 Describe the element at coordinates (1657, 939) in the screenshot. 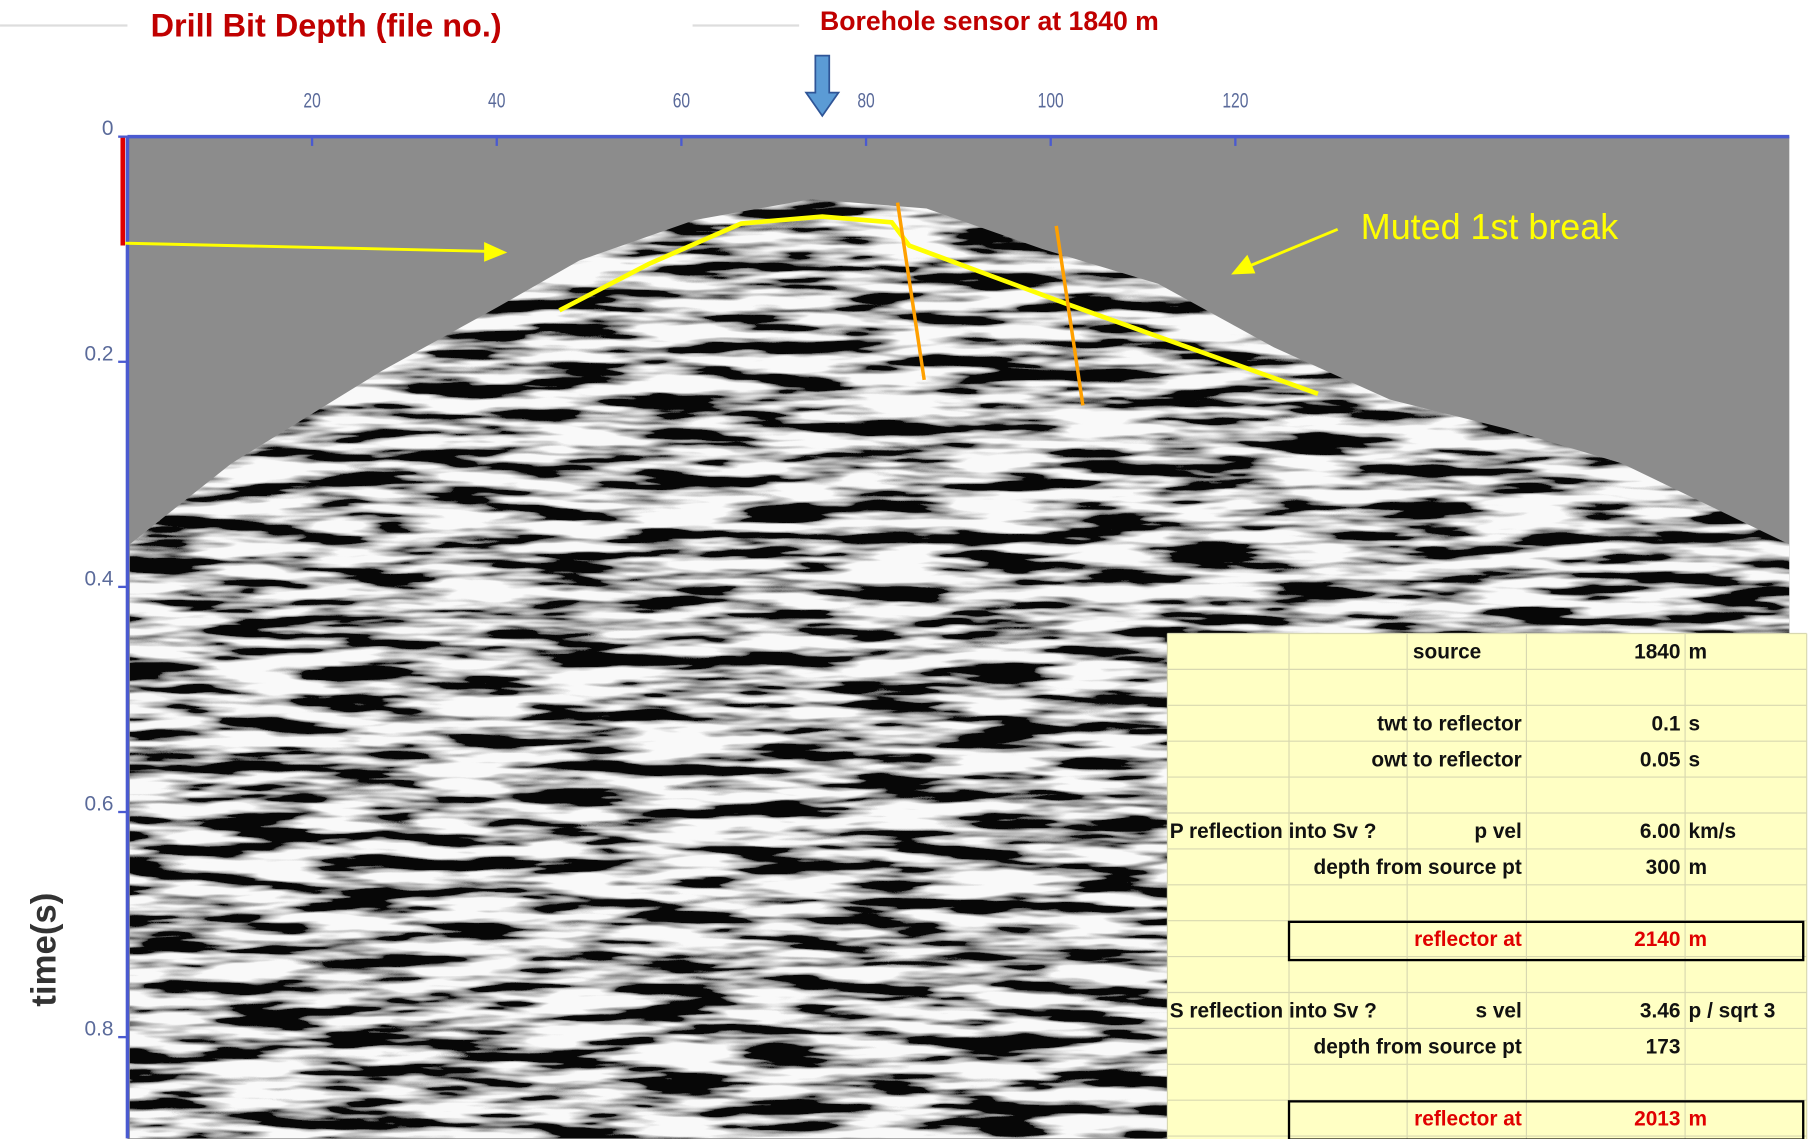

I see `table-value: 2140` at that location.